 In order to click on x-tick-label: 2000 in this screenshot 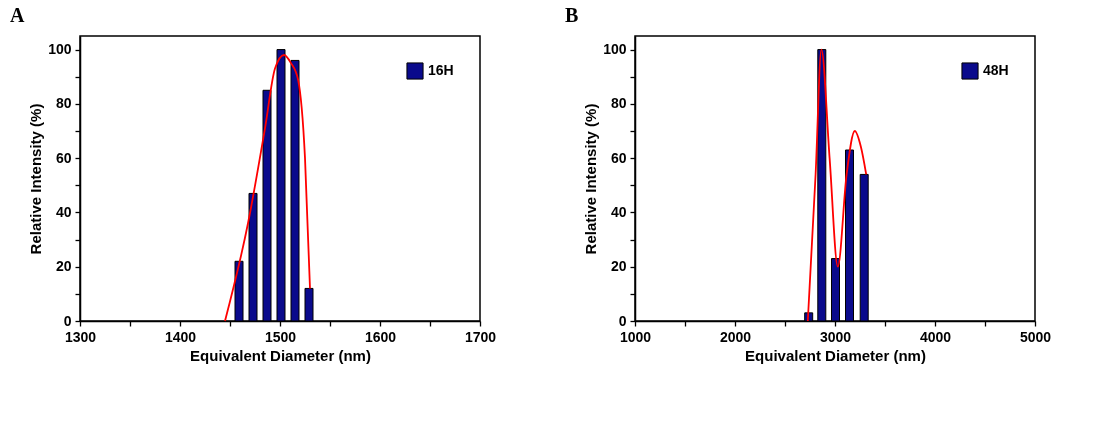, I will do `click(735, 336)`.